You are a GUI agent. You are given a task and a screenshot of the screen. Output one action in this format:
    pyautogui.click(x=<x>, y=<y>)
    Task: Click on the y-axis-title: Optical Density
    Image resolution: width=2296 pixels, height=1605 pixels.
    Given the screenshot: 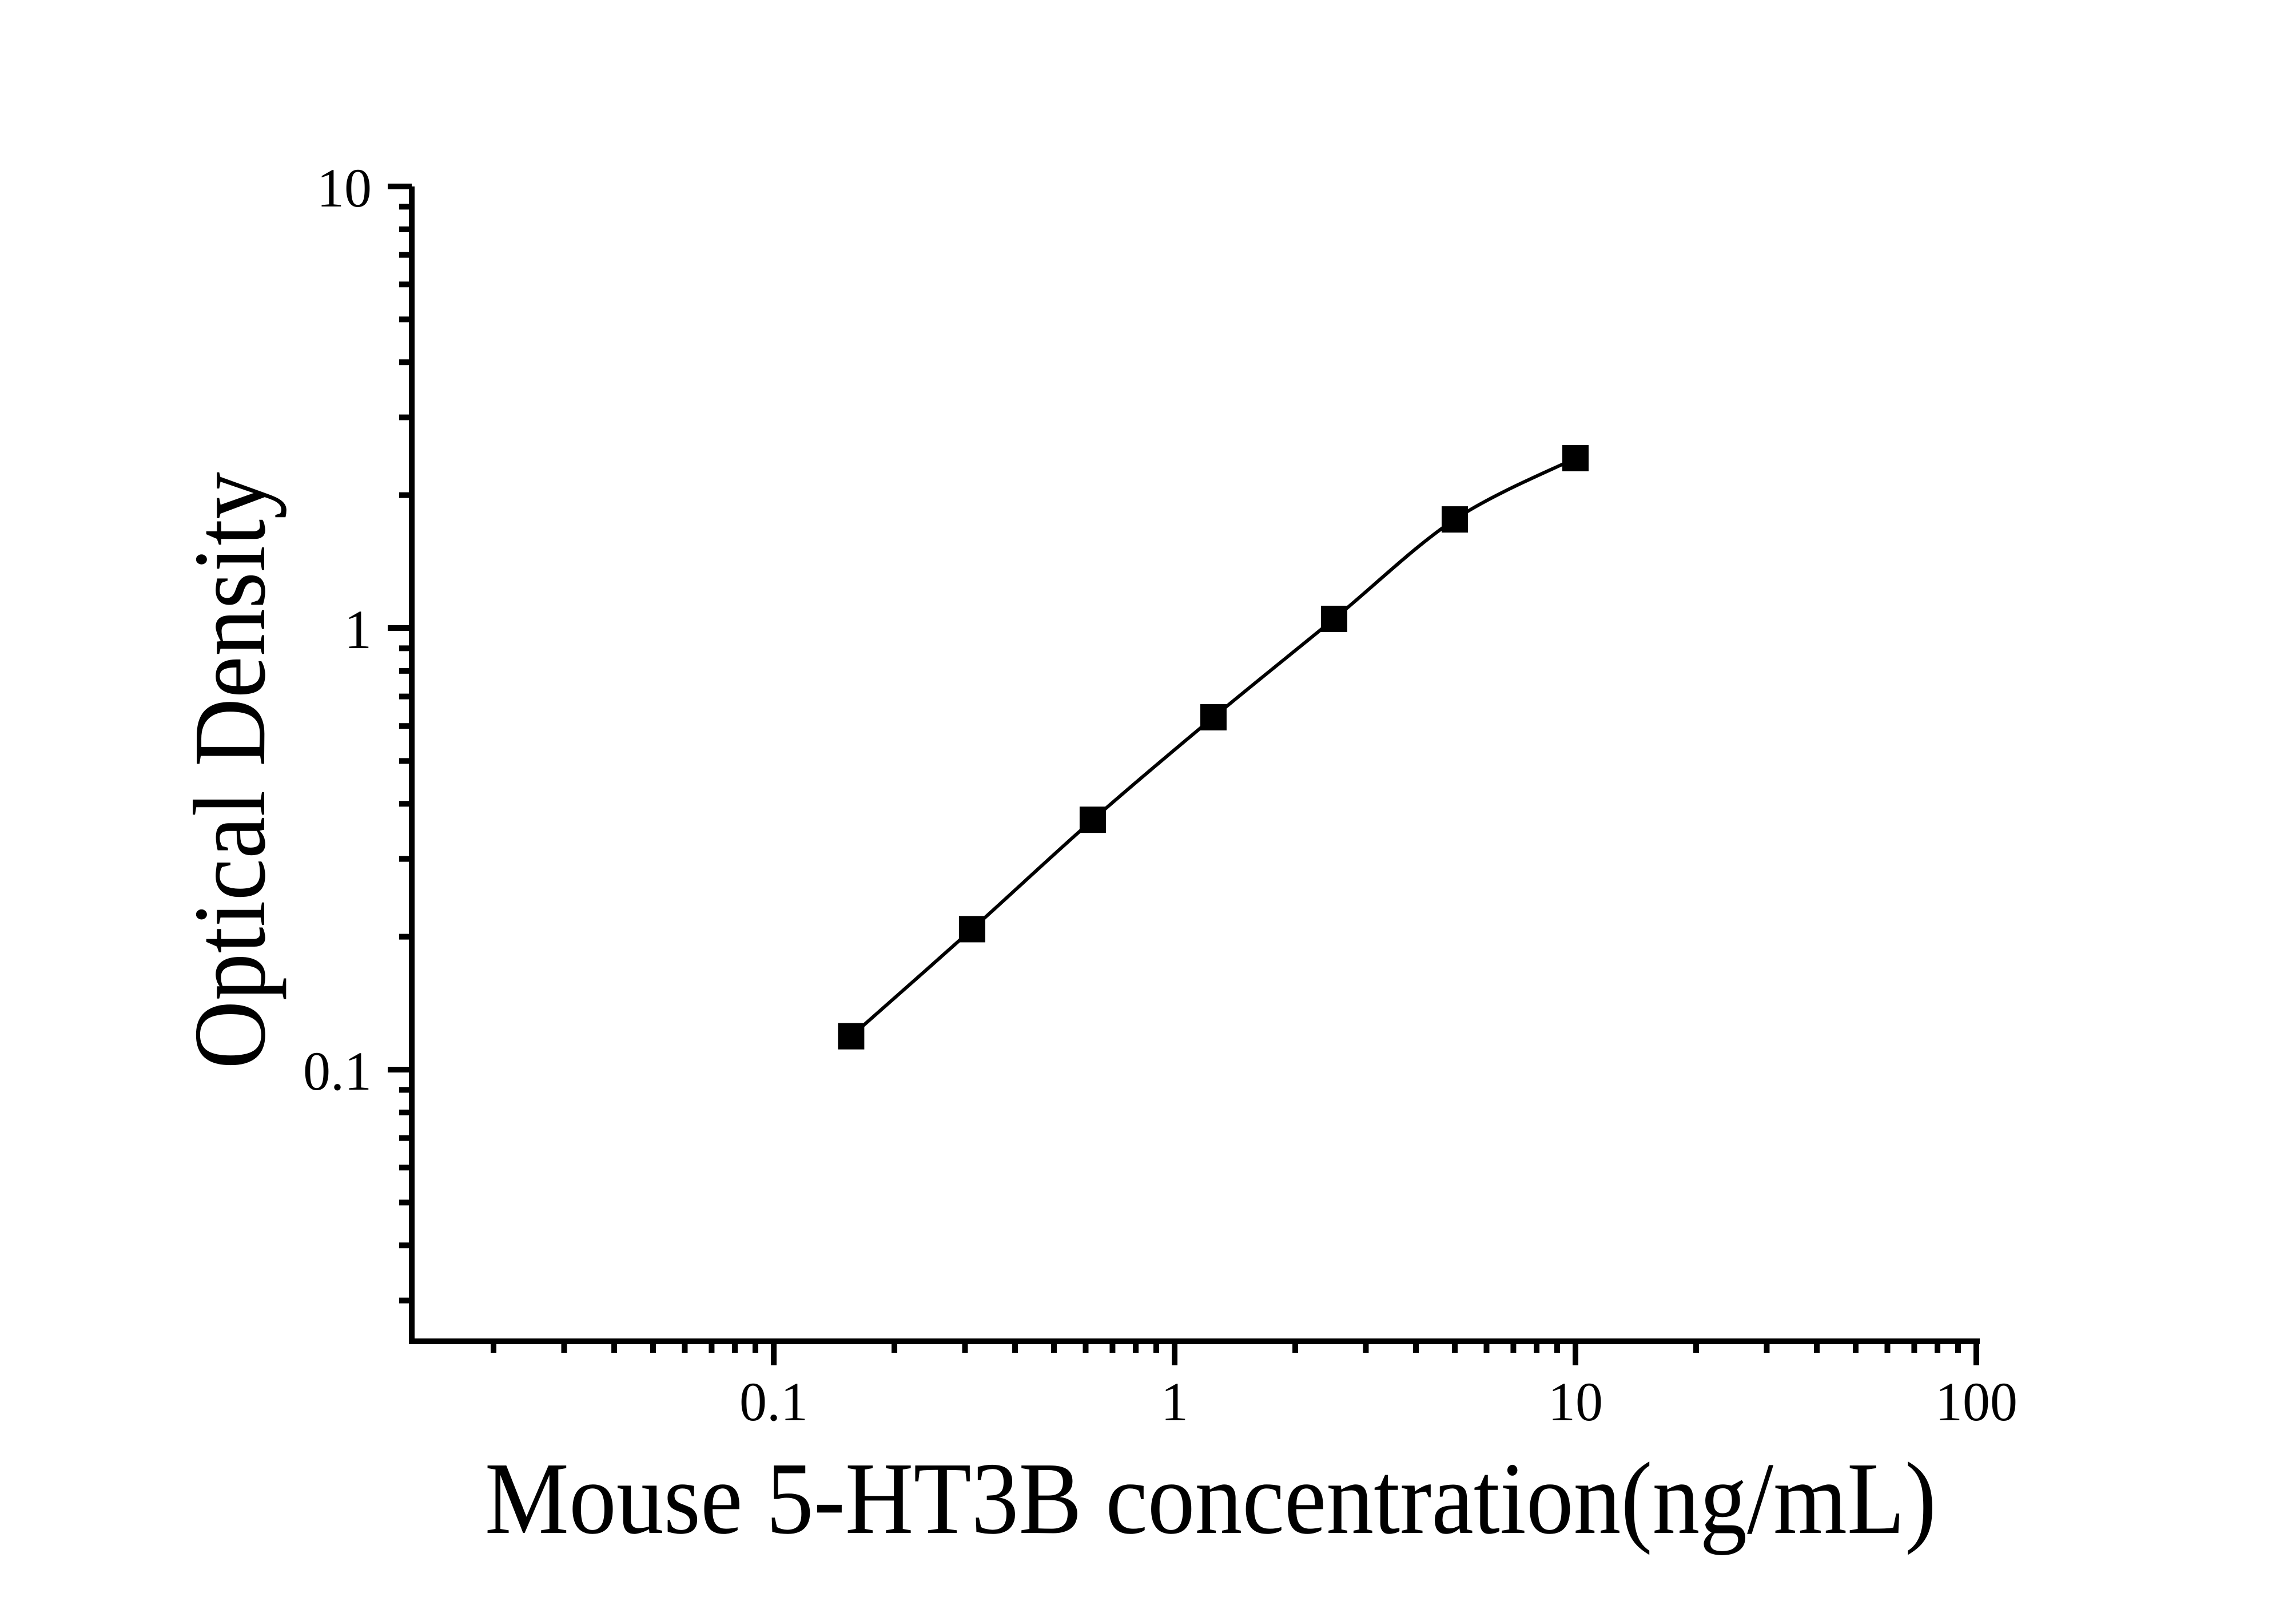 What is the action you would take?
    pyautogui.click(x=230, y=770)
    